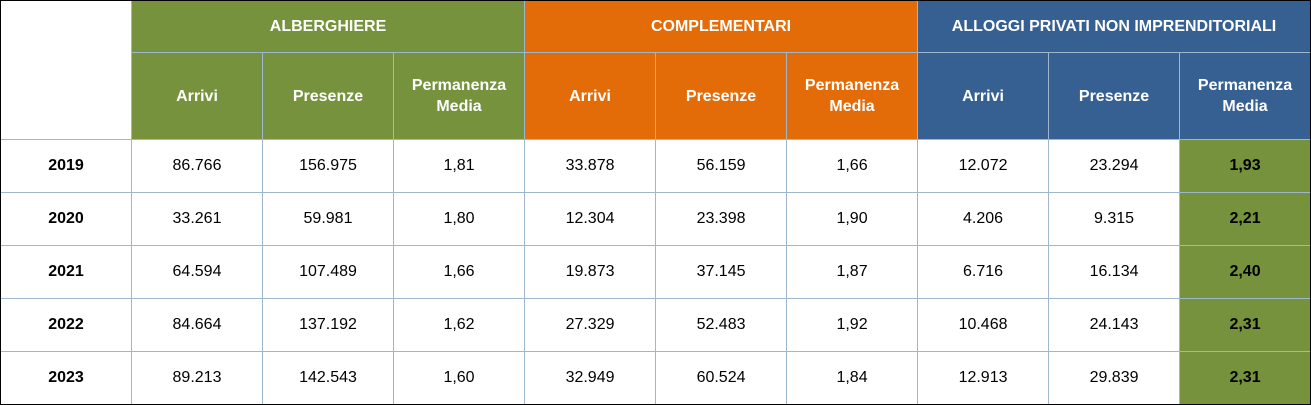  What do you see at coordinates (983, 272) in the screenshot?
I see `value-cell: 6.716` at bounding box center [983, 272].